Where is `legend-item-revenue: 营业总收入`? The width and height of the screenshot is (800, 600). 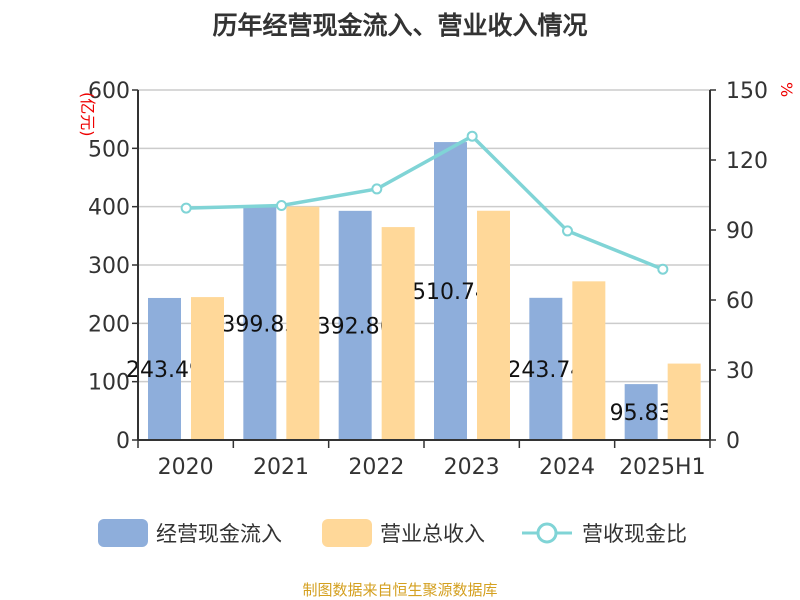 legend-item-revenue: 营业总收入 is located at coordinates (403, 533).